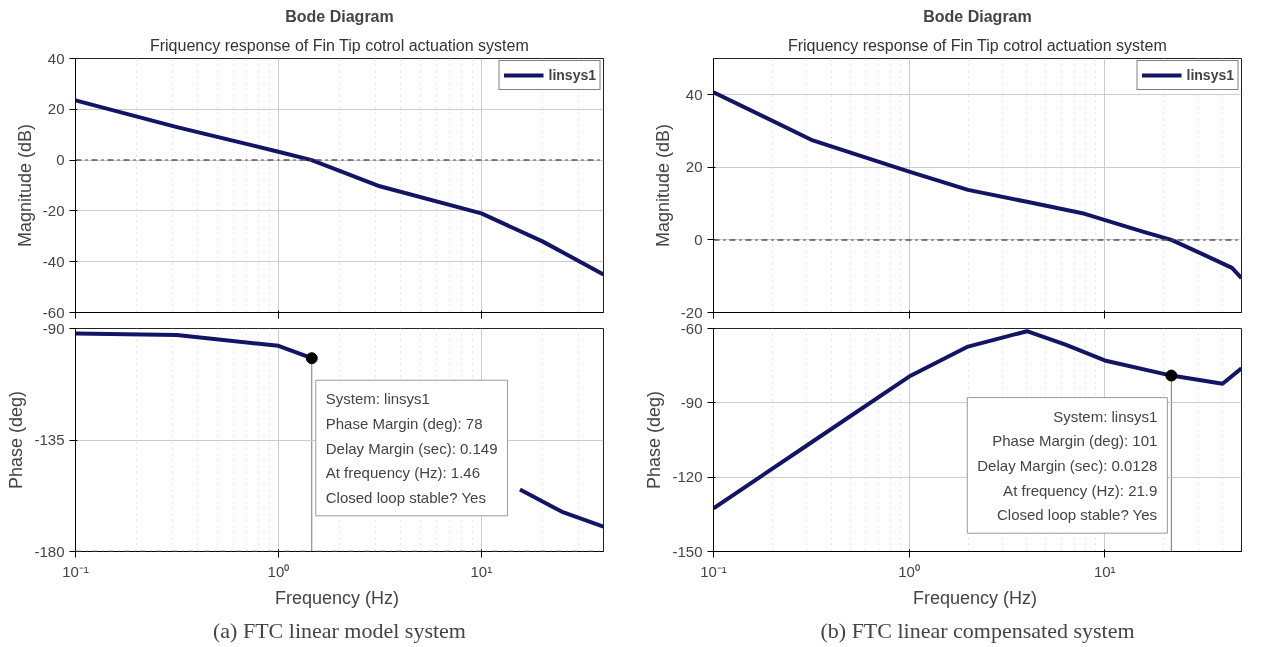 This screenshot has height=647, width=1276. Describe the element at coordinates (1067, 465) in the screenshot. I see `annotation: System: linsys1 Phase Margin (deg): 101 Delay Margin (sec): 0.0128 At frequency (Hz): 21.9 Closed loop stable? Yes` at that location.